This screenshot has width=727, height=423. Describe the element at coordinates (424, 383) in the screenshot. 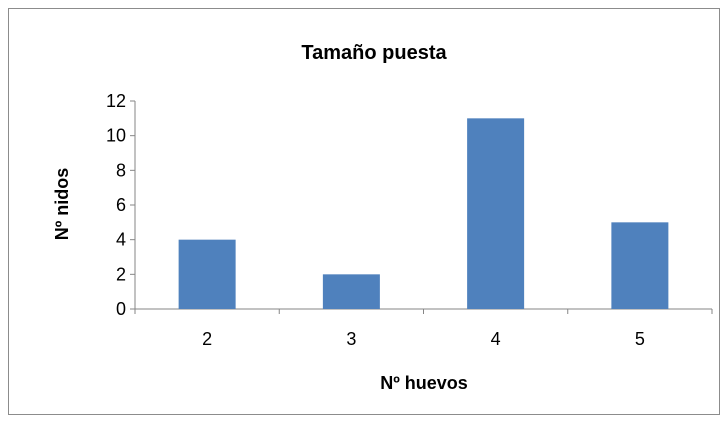

I see `x-axis-title: Nº huevos` at that location.